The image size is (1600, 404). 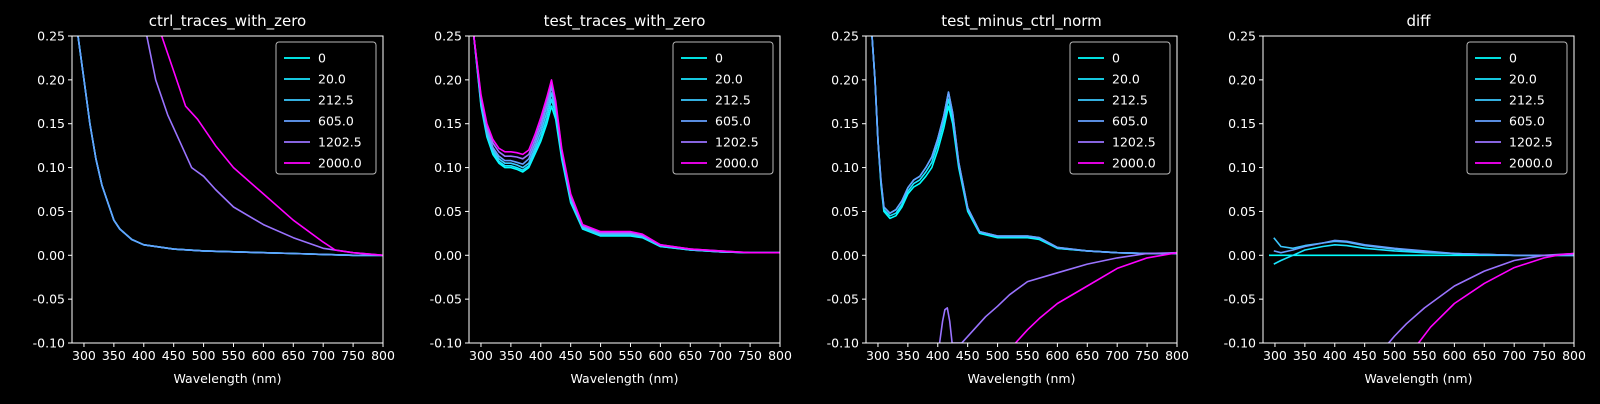 I want to click on chart-title: diff, so click(x=1418, y=21).